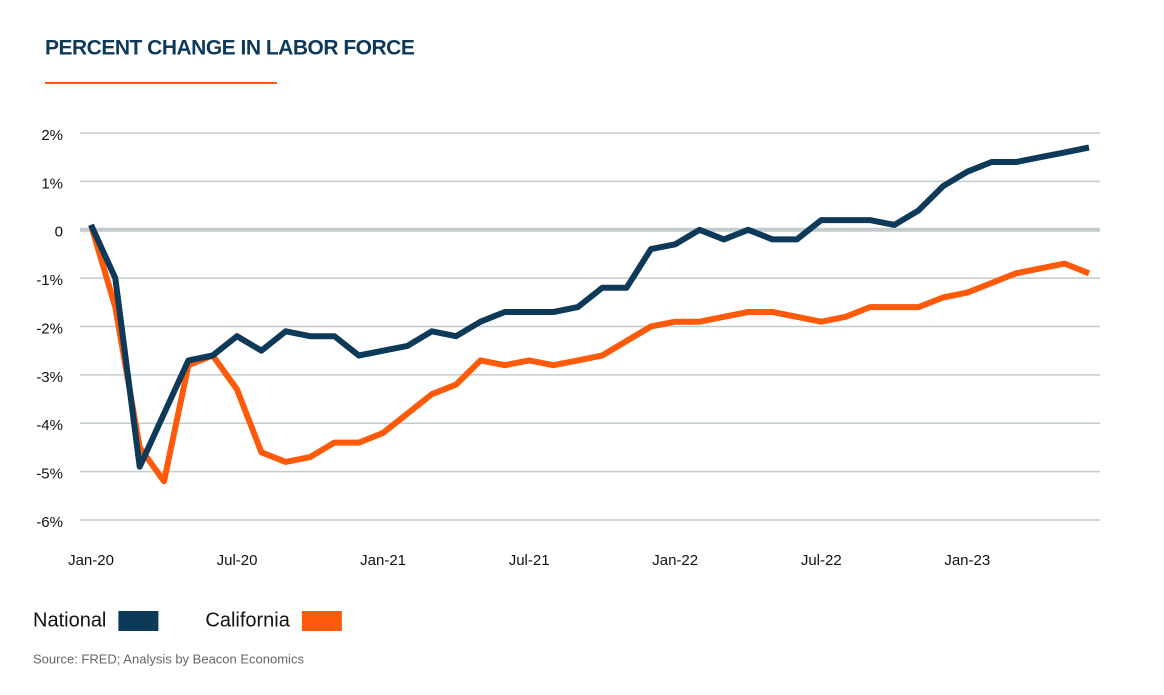  Describe the element at coordinates (52, 135) in the screenshot. I see `y-tick-label: 2%` at that location.